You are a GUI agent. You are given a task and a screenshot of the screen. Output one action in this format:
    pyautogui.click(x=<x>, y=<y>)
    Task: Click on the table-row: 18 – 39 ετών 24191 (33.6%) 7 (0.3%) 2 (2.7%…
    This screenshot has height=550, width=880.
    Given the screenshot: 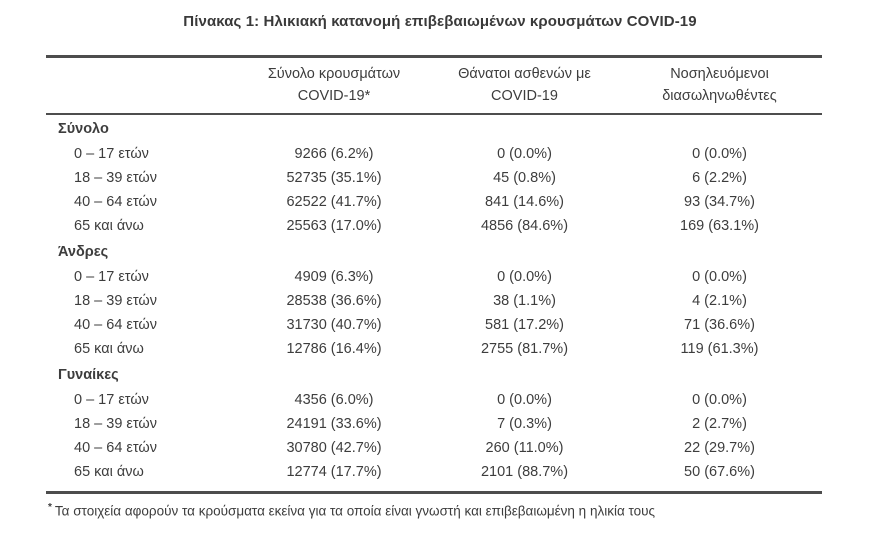 What is the action you would take?
    pyautogui.click(x=434, y=424)
    